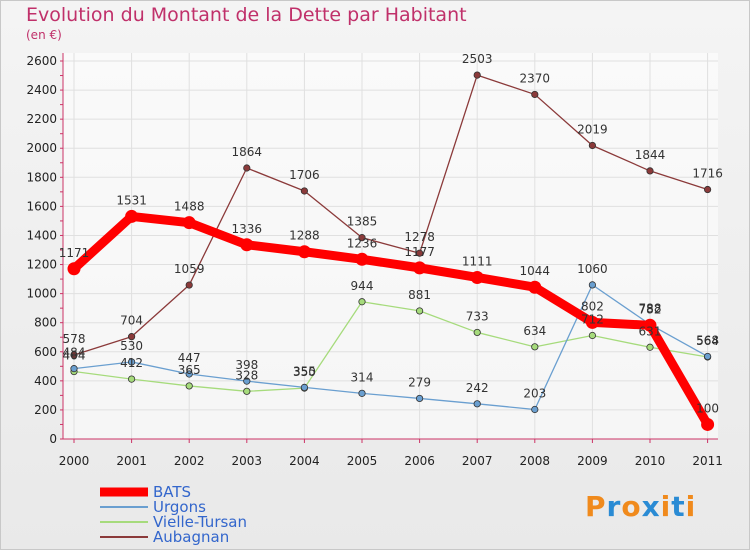 The image size is (750, 550). What do you see at coordinates (592, 129) in the screenshot?
I see `data-label: 2019` at bounding box center [592, 129].